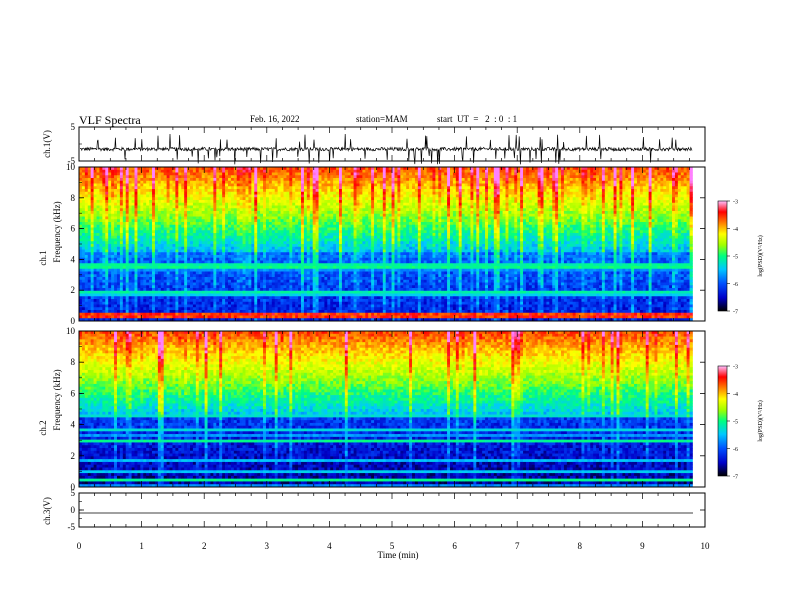 The width and height of the screenshot is (792, 612). Describe the element at coordinates (73, 127) in the screenshot. I see `ch1-ytick-label: 5` at that location.